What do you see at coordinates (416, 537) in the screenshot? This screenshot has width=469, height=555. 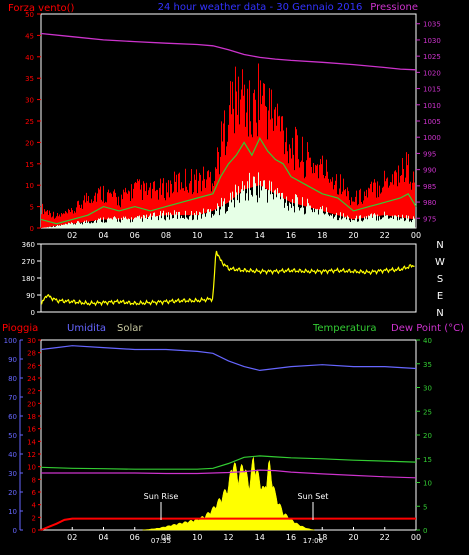 I see `x-tick-label: 00` at bounding box center [416, 537].